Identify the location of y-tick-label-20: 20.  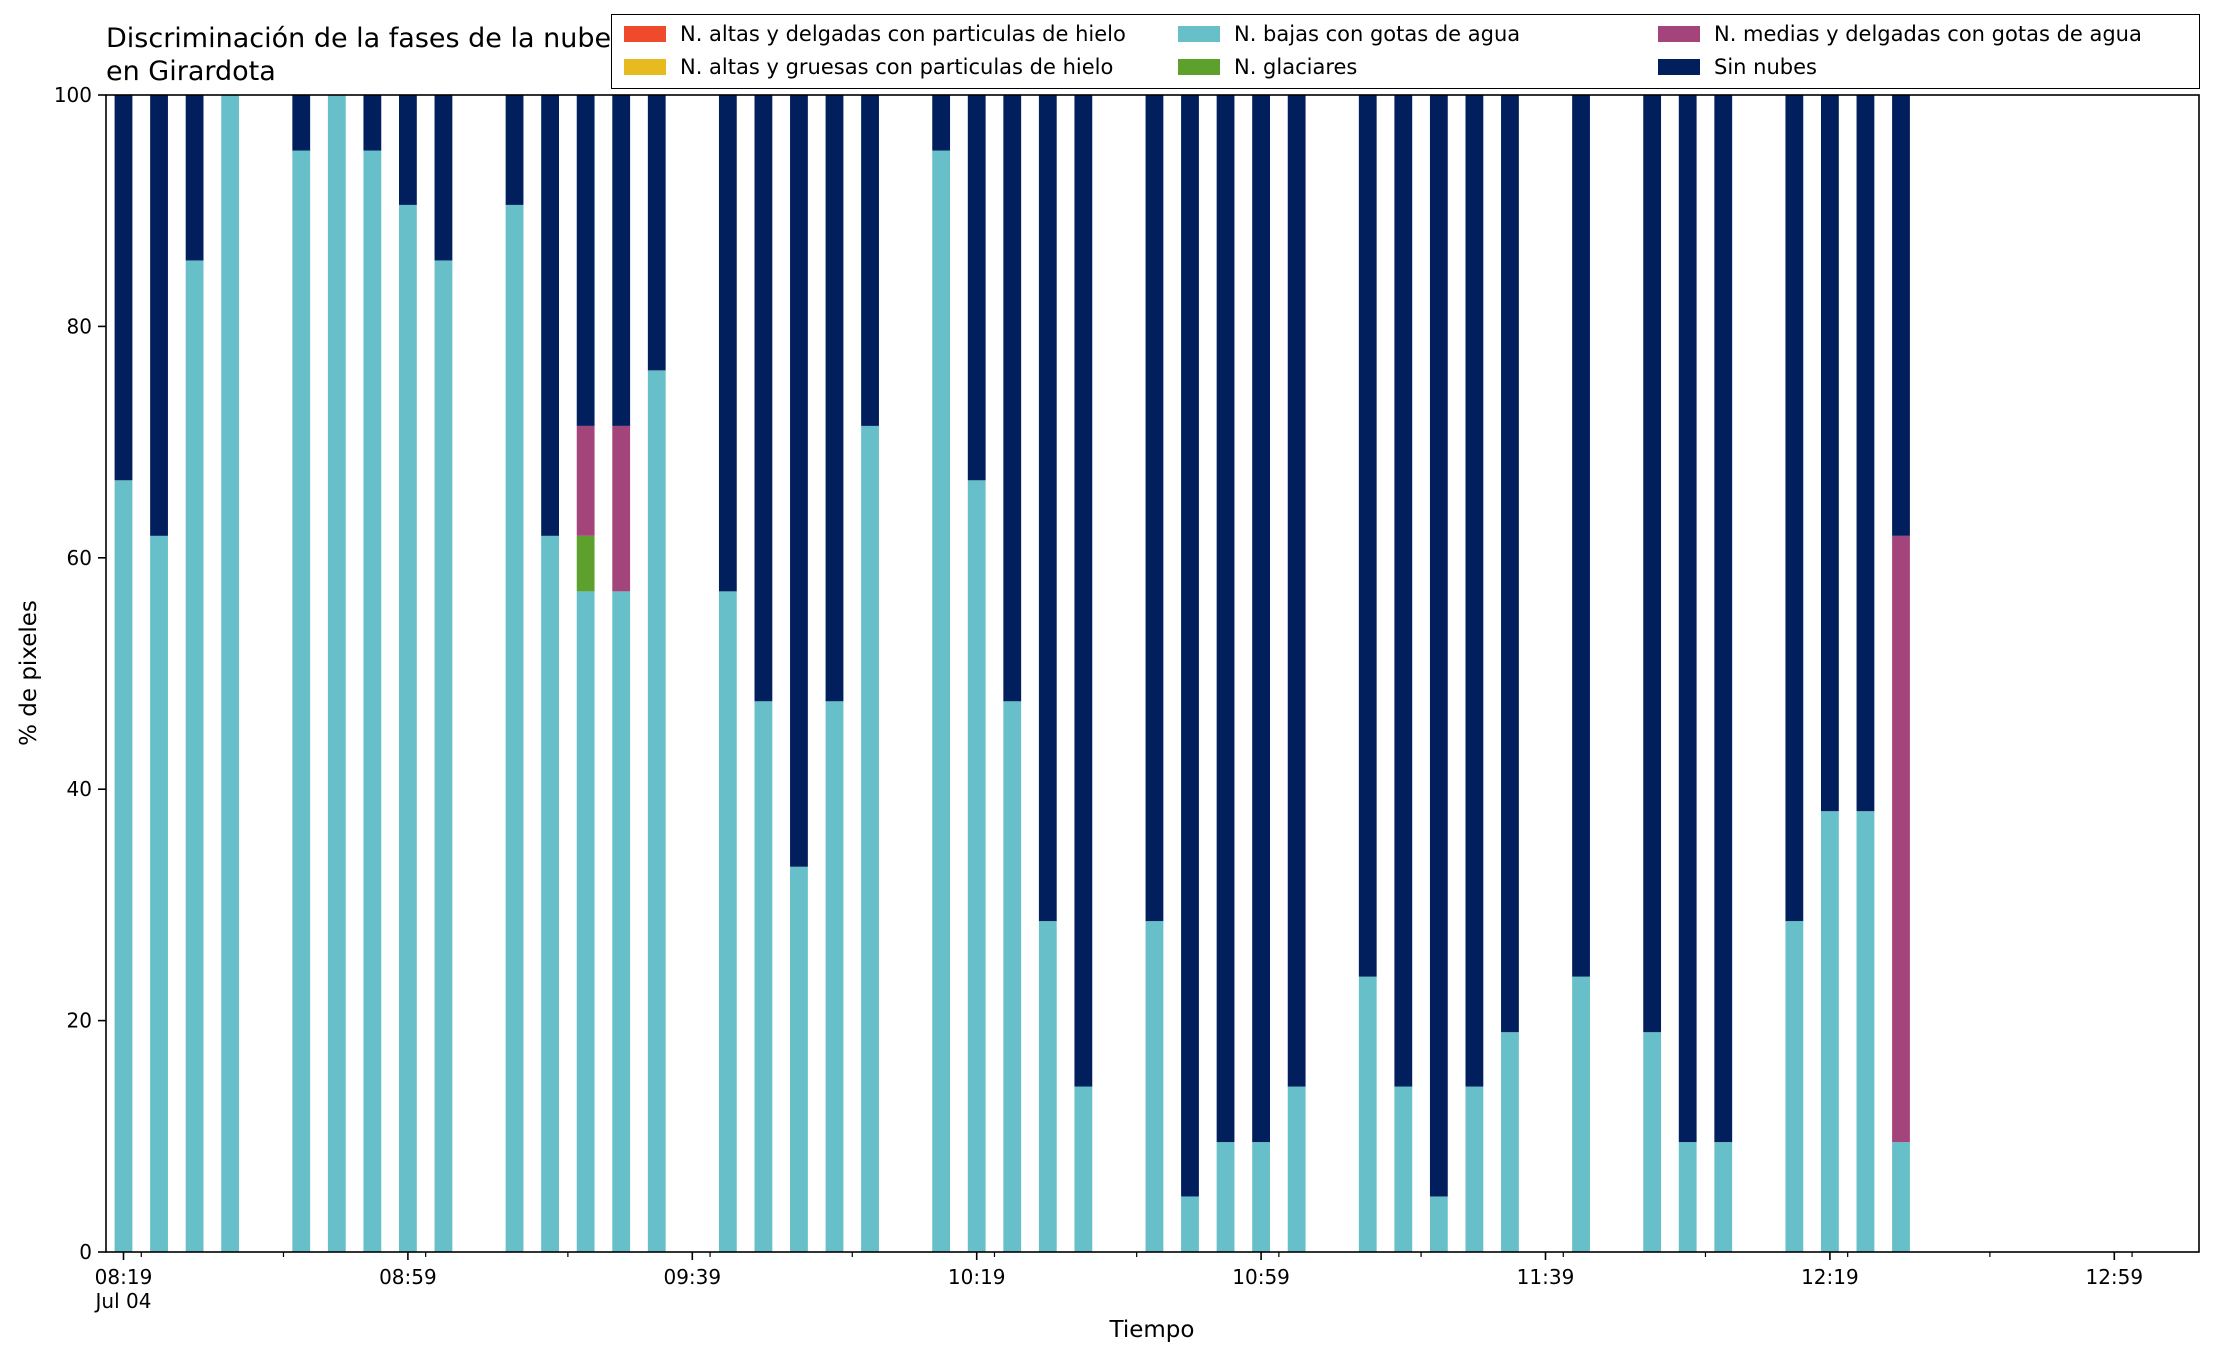
(79, 1021).